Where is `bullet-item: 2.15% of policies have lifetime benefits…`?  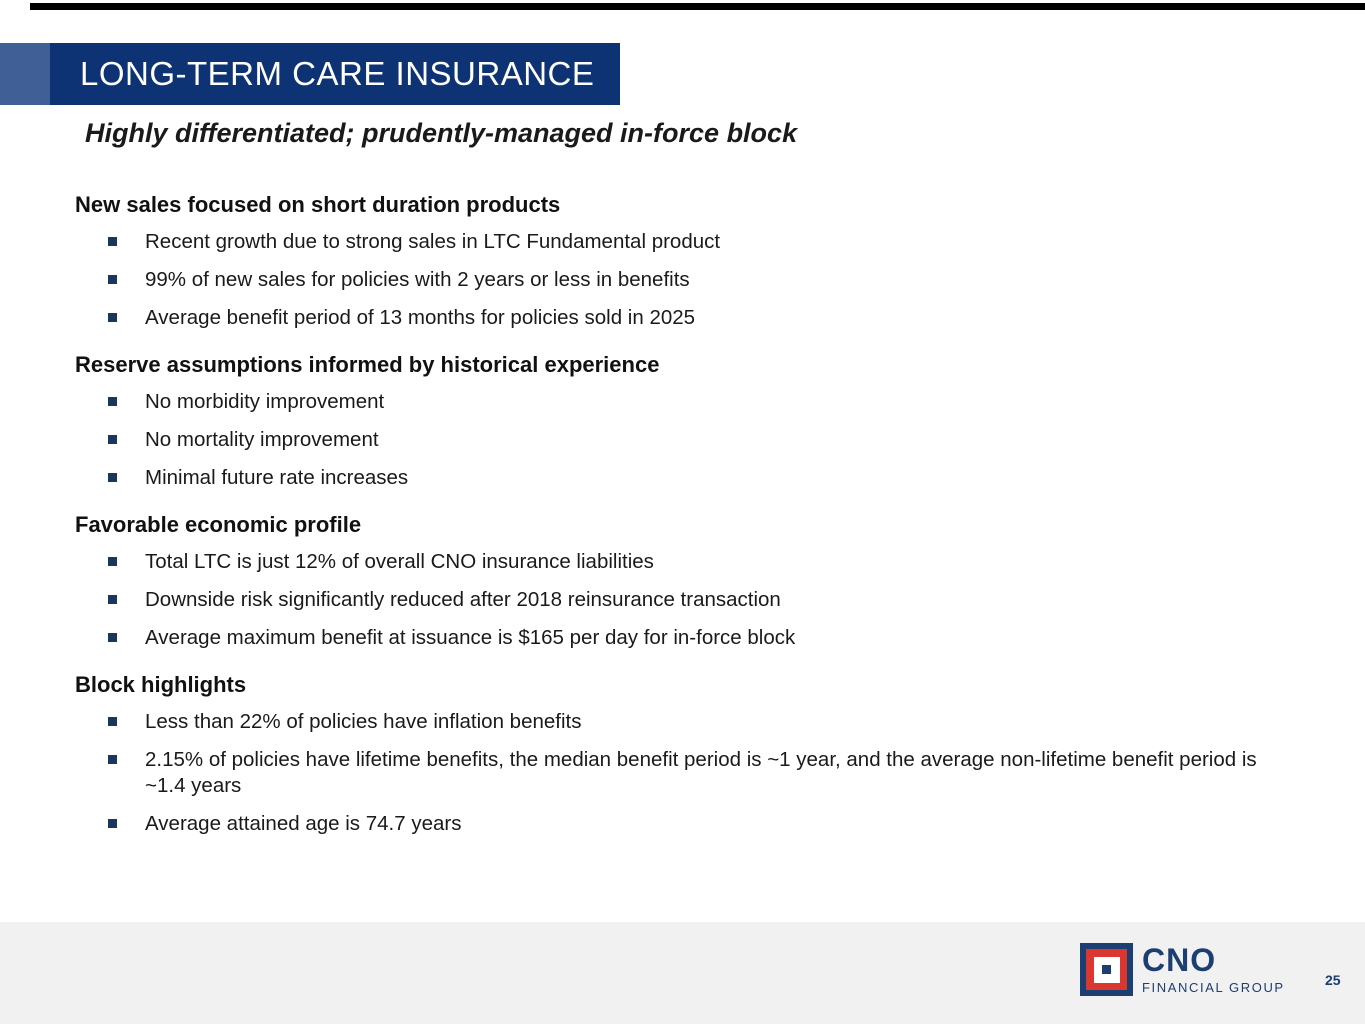
bullet-item: 2.15% of policies have lifetime benefits… is located at coordinates (680, 773).